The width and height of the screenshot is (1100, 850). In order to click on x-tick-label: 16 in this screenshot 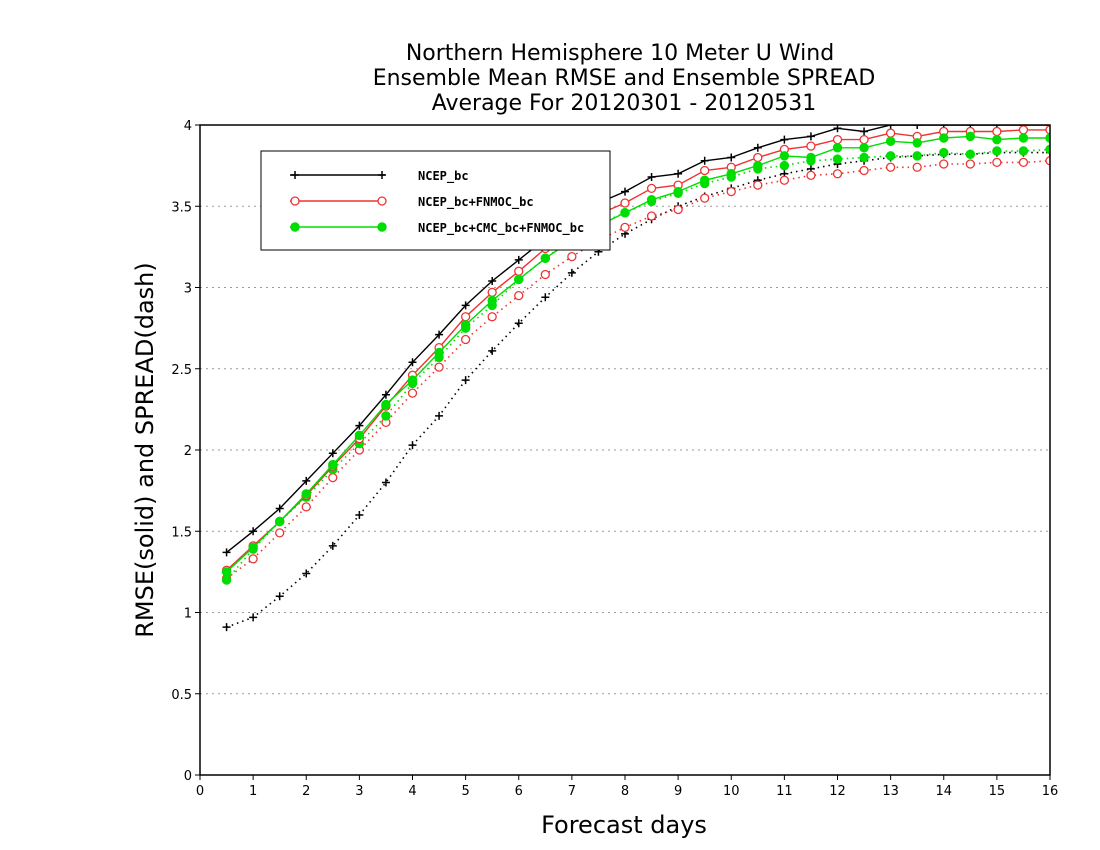, I will do `click(1050, 791)`.